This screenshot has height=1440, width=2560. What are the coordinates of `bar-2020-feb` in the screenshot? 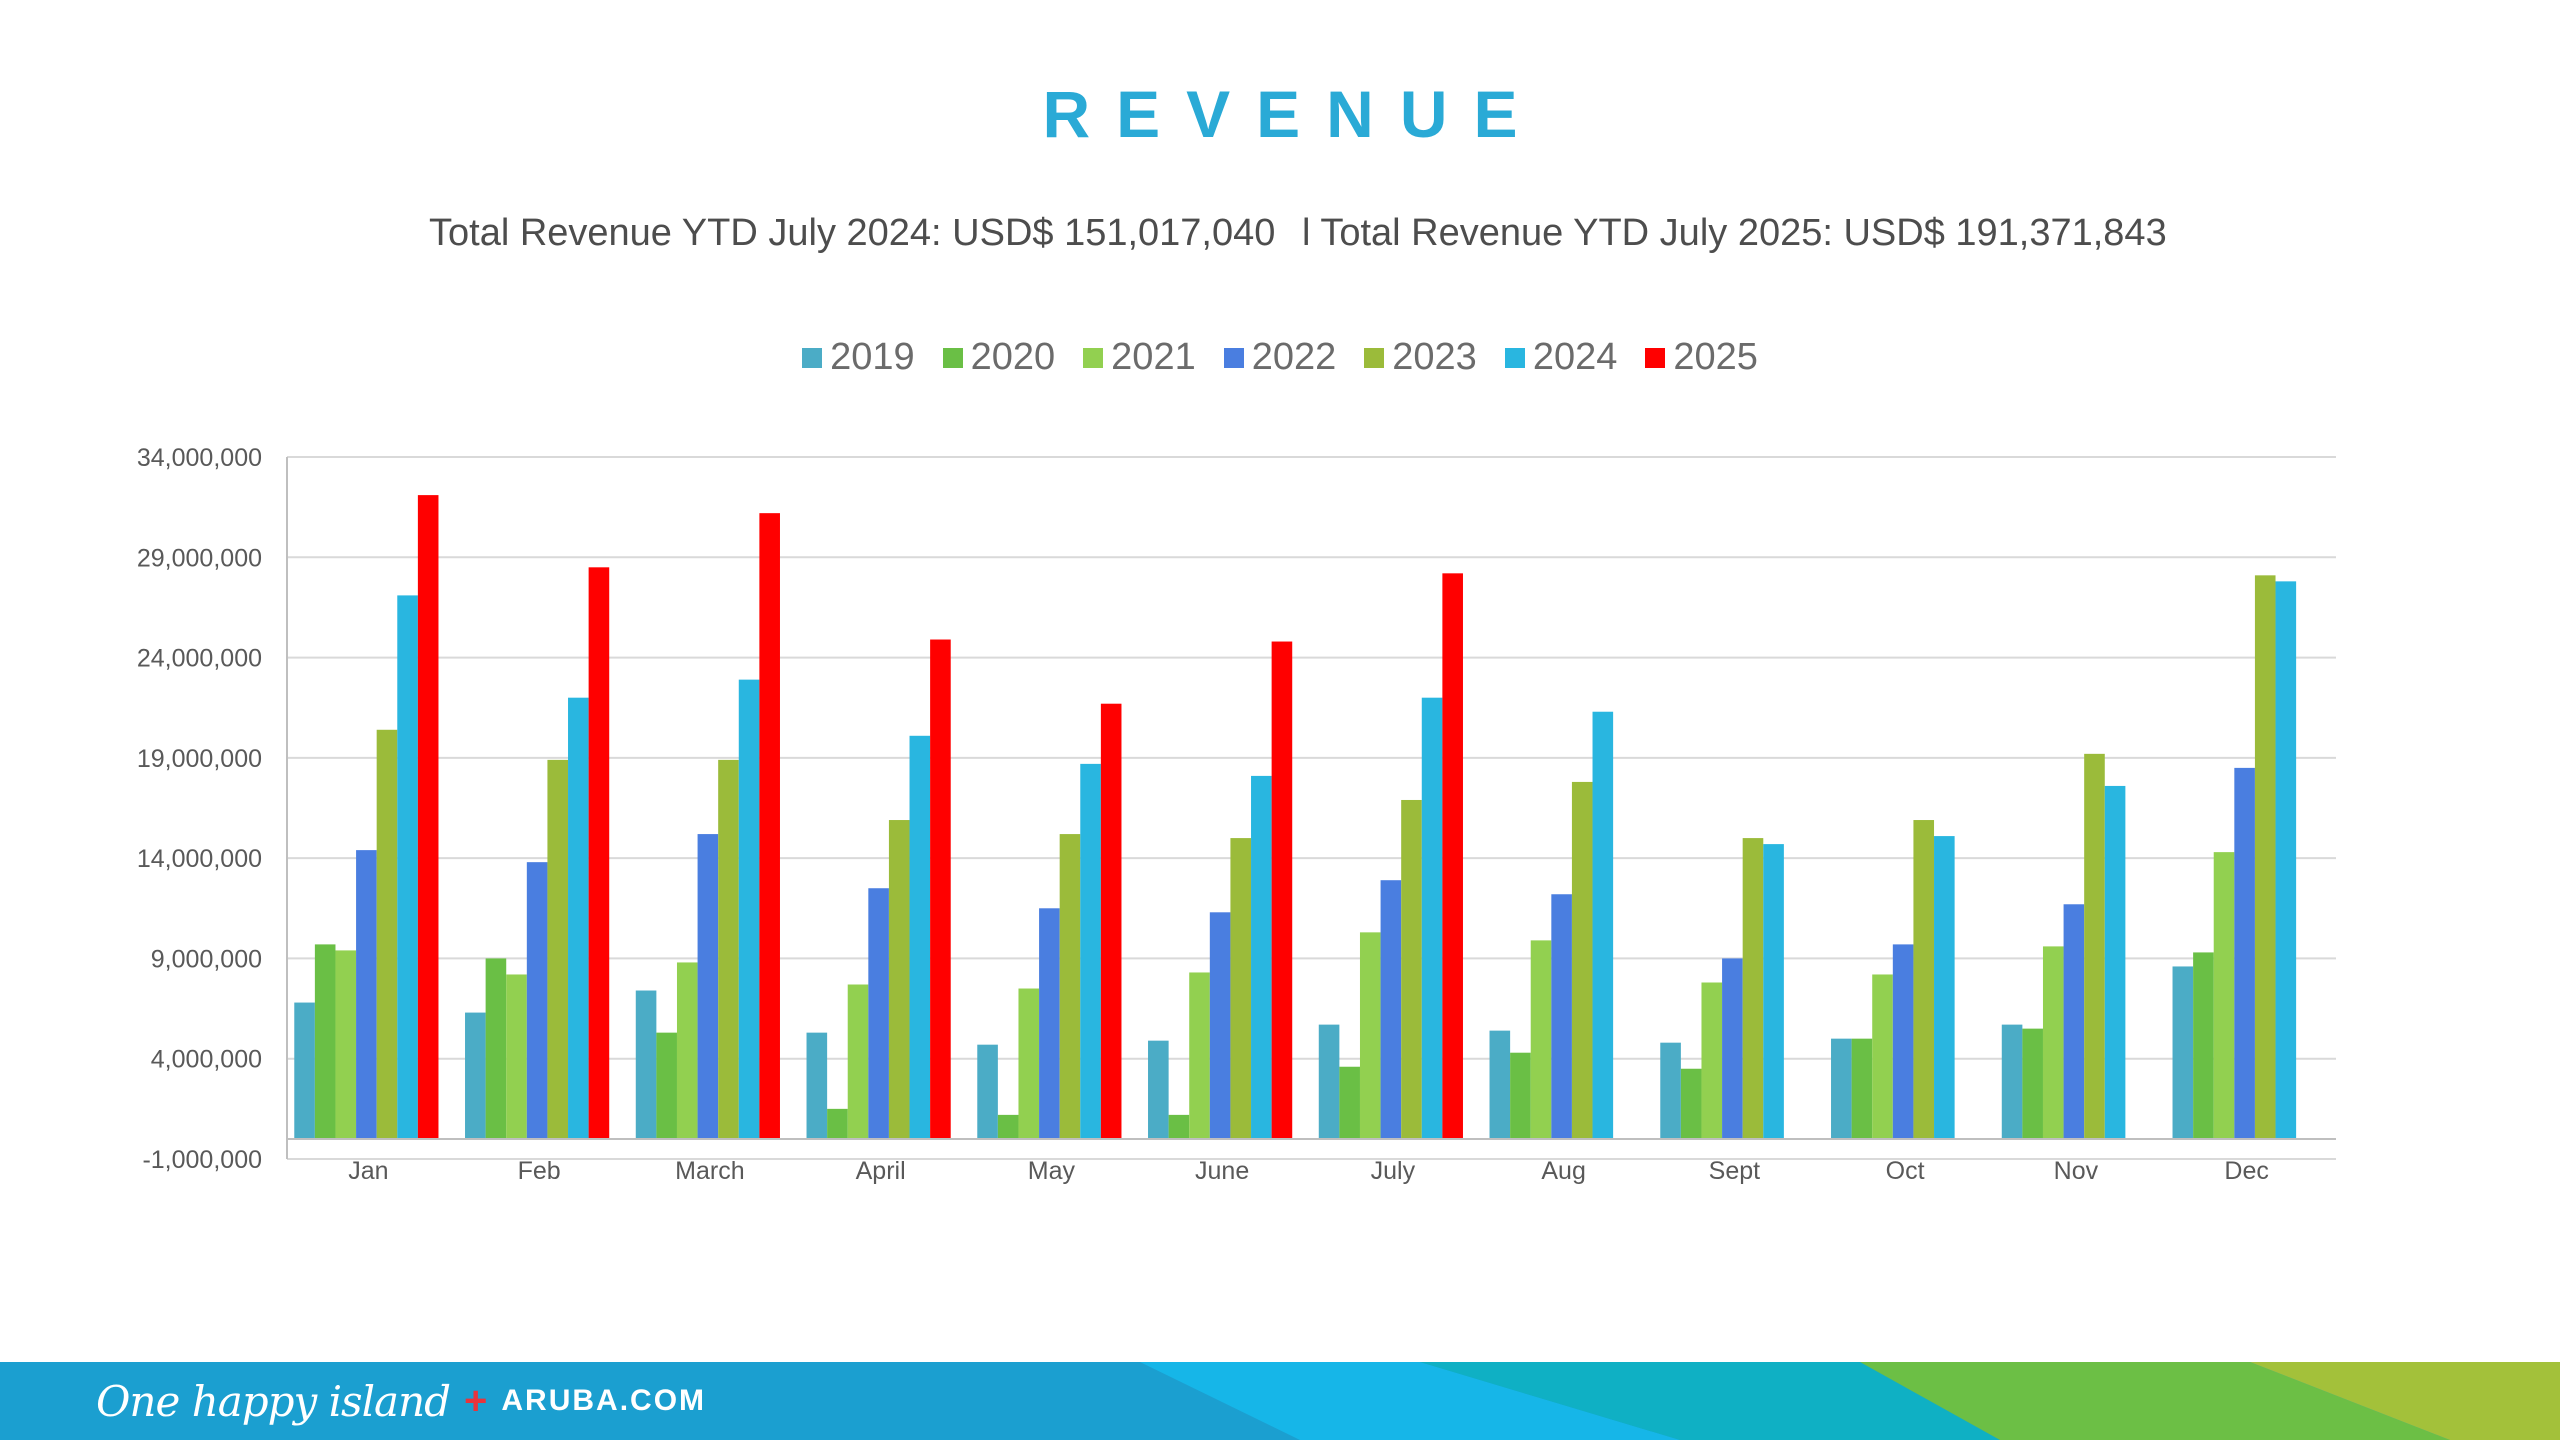 It's located at (496, 1048).